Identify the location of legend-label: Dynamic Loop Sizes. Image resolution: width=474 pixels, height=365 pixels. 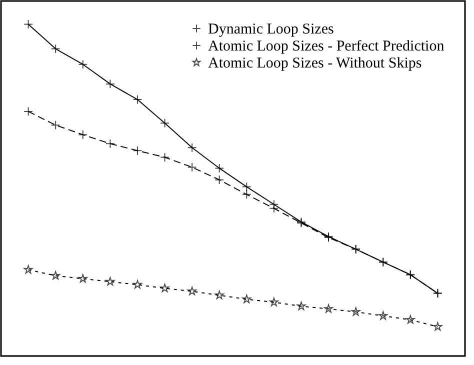
(271, 30).